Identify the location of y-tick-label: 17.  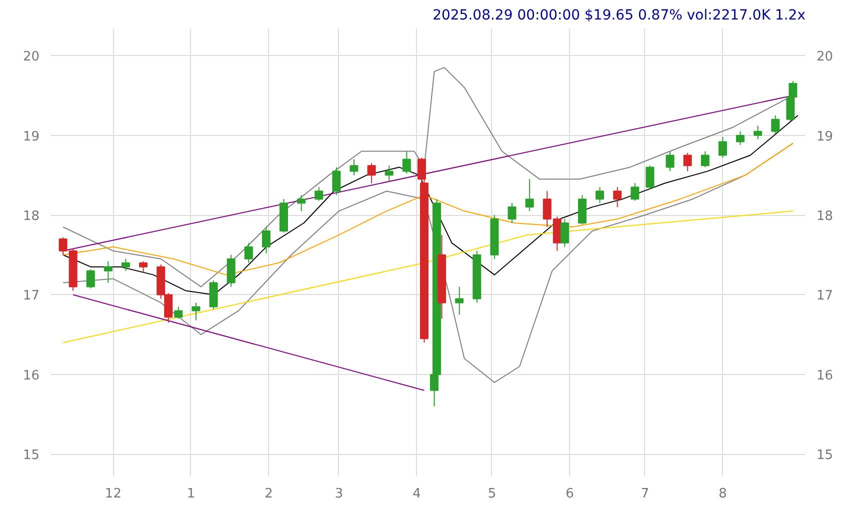
(31, 296).